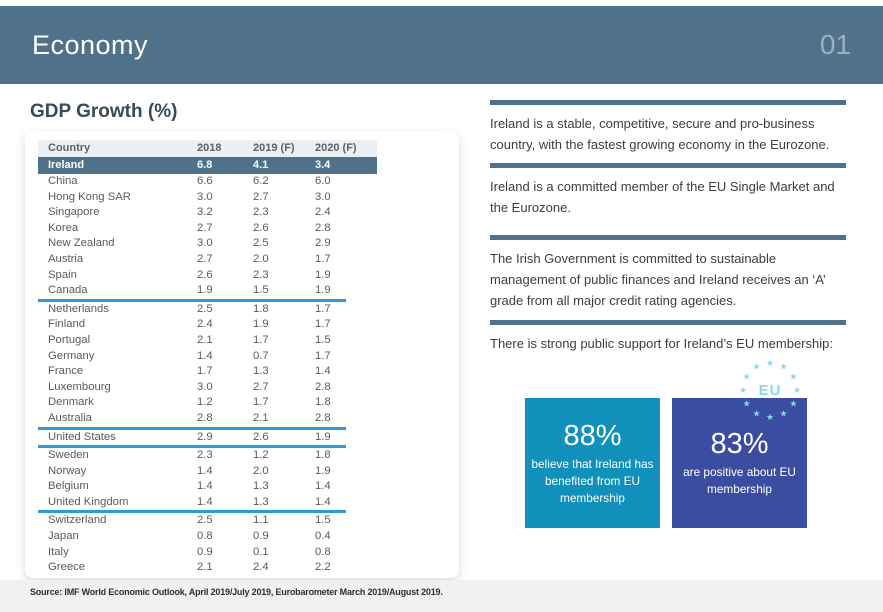 This screenshot has width=883, height=612. What do you see at coordinates (336, 148) in the screenshot?
I see `column-header-2020: 2020 (F)` at bounding box center [336, 148].